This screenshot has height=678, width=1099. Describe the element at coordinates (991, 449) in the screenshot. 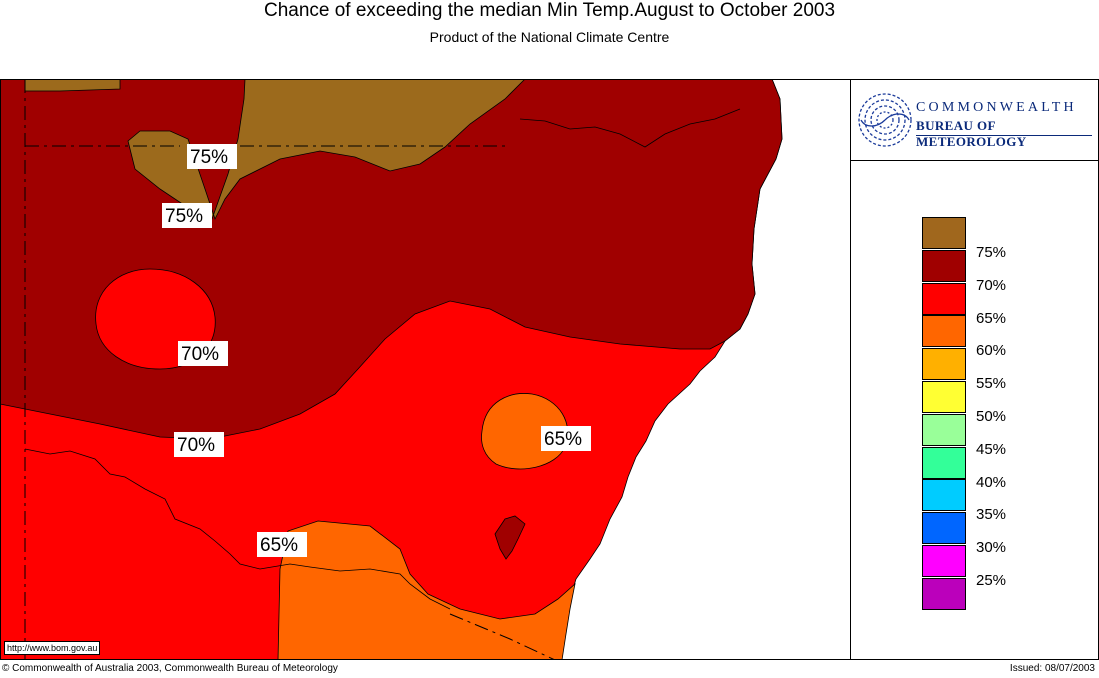

I see `legend-label: 45%` at that location.